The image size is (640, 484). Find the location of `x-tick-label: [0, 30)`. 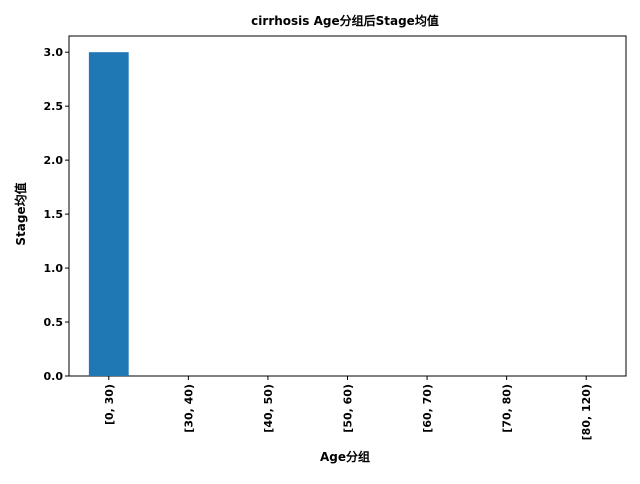

x-tick-label: [0, 30) is located at coordinates (109, 404).